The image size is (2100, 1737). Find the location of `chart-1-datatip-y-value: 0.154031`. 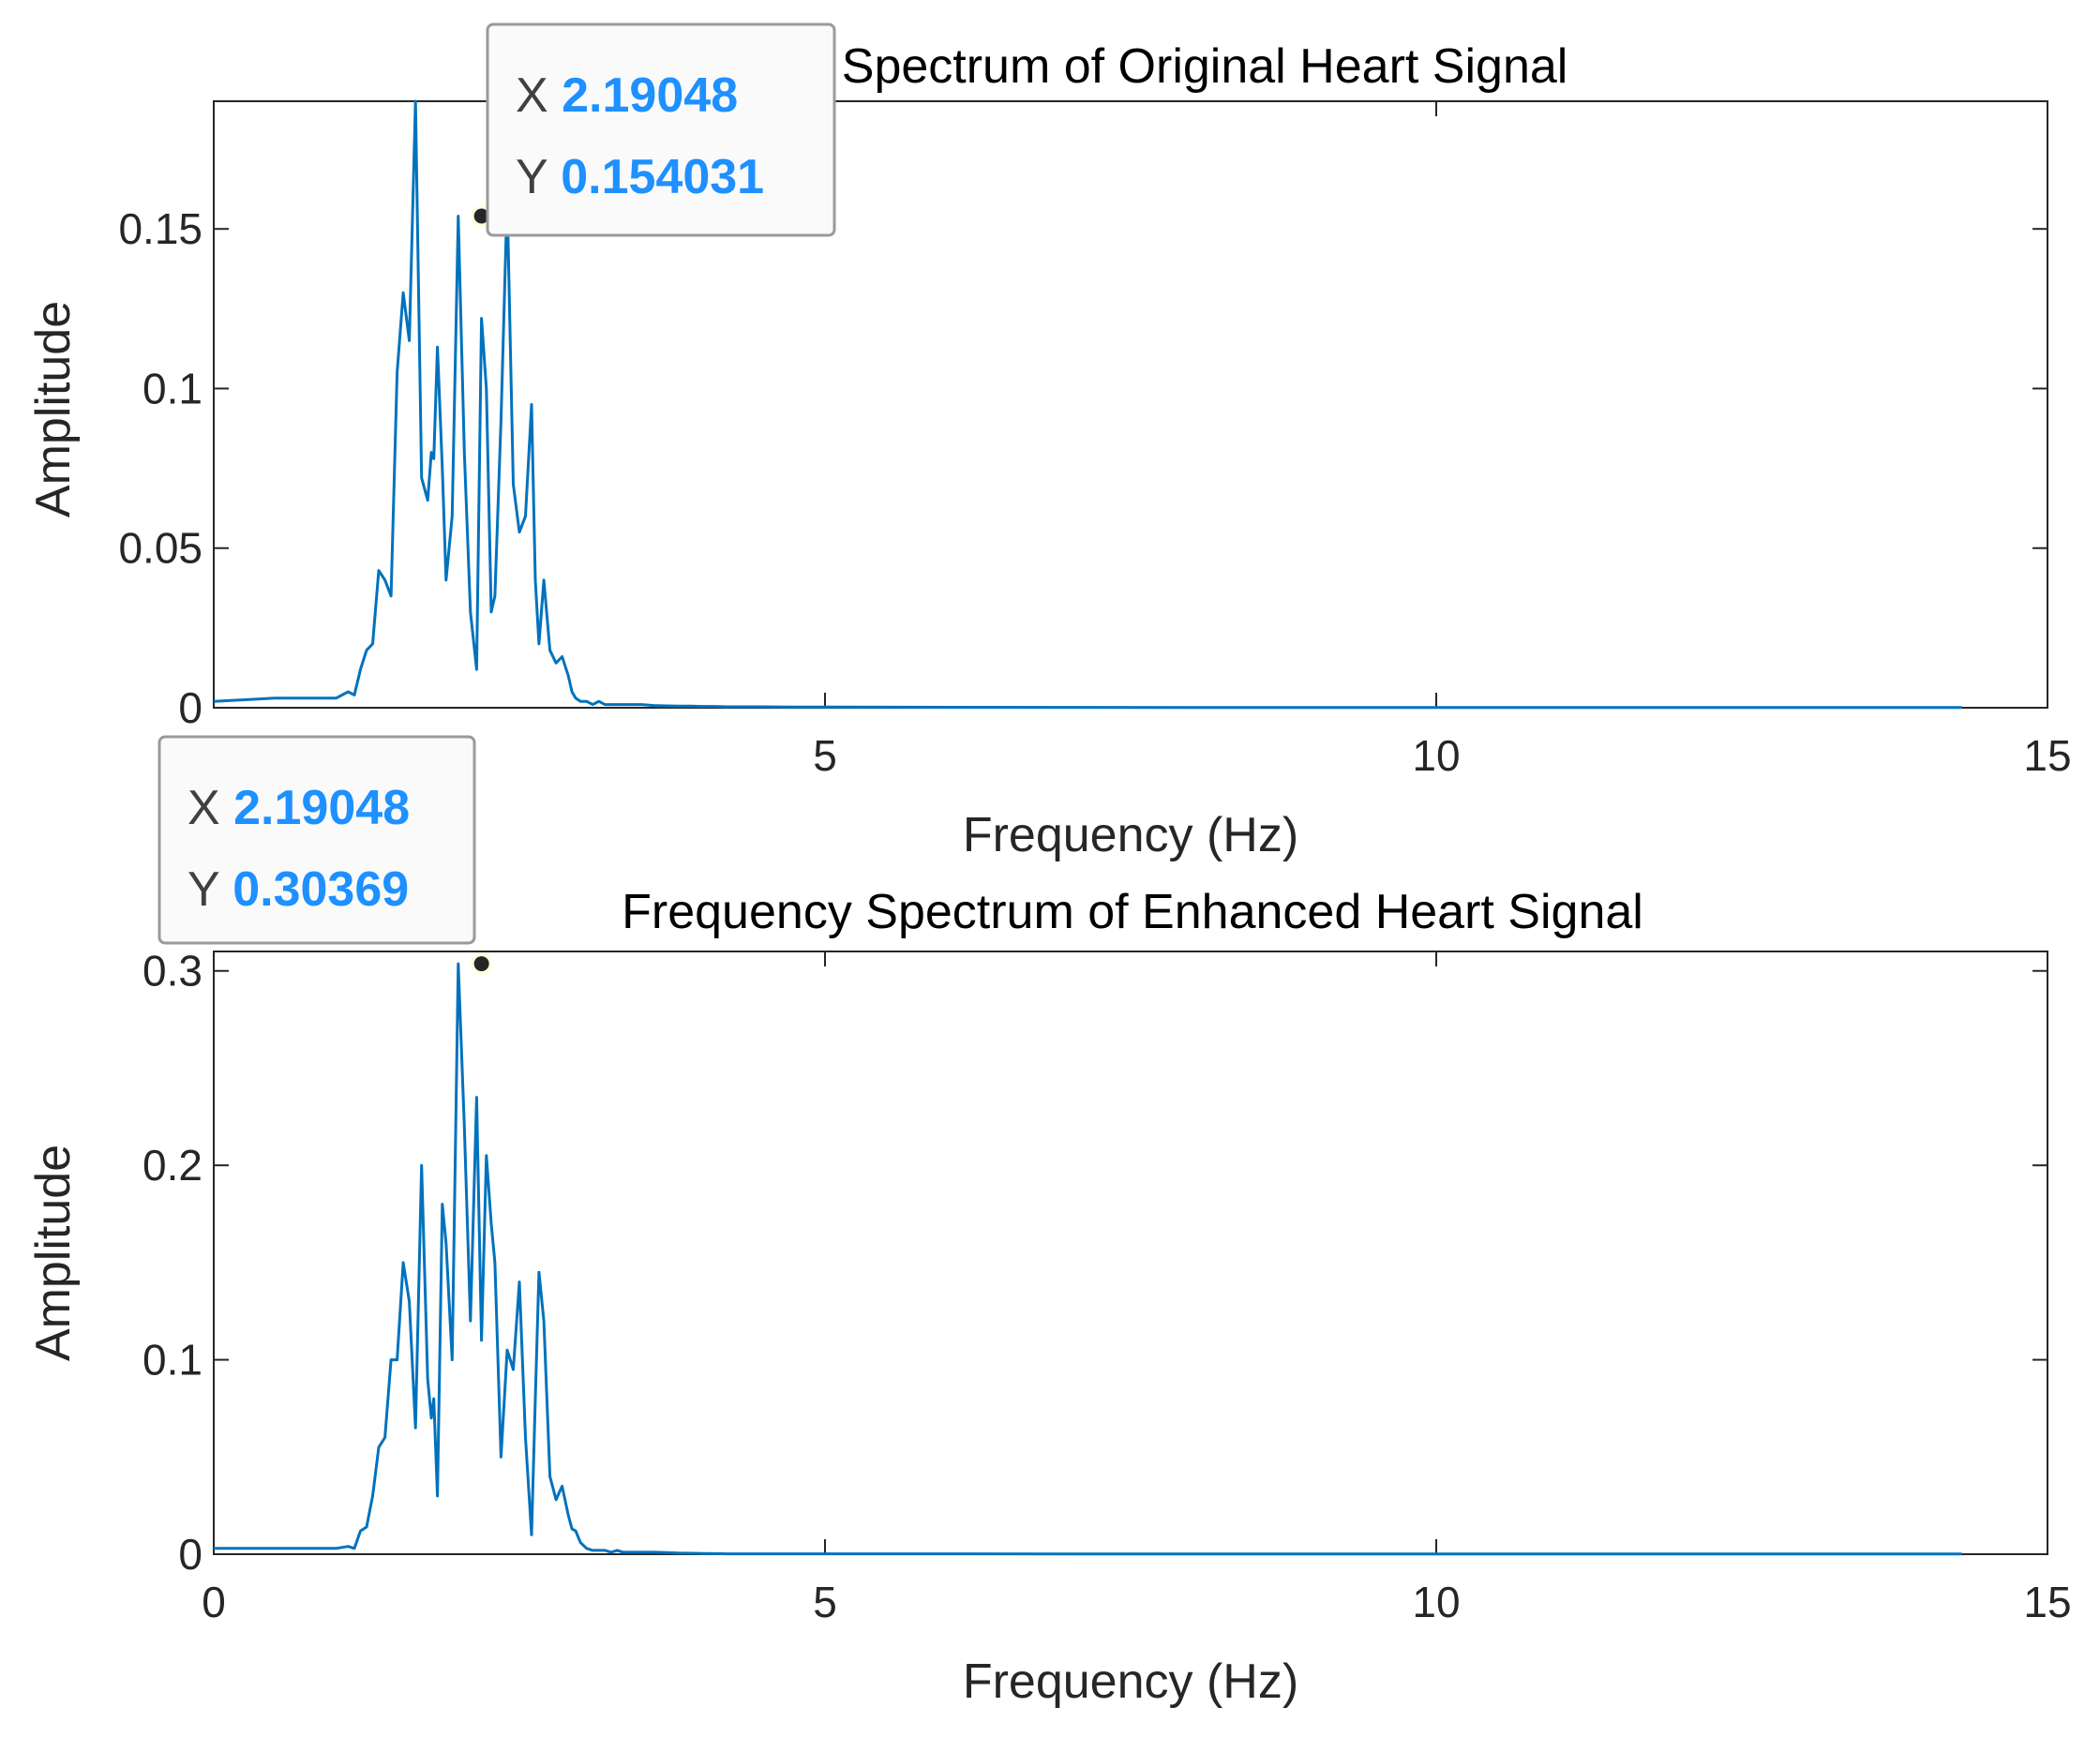

chart-1-datatip-y-value: 0.154031 is located at coordinates (662, 177).